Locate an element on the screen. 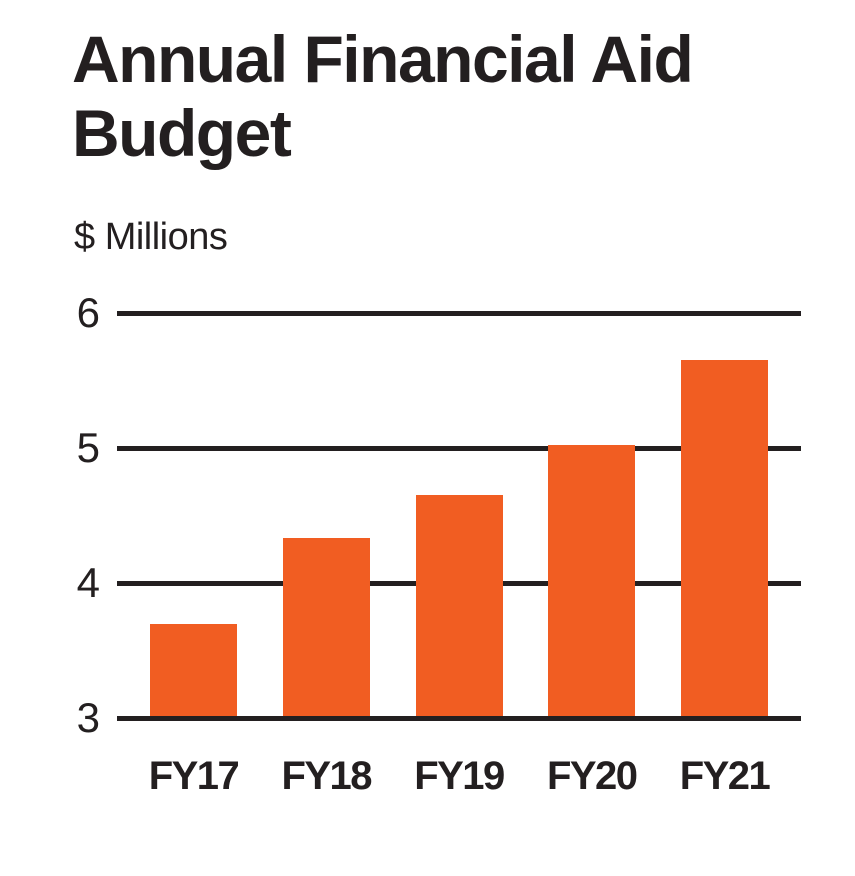 This screenshot has width=855, height=876. x-tick-label-fy18: FY18 is located at coordinates (326, 776).